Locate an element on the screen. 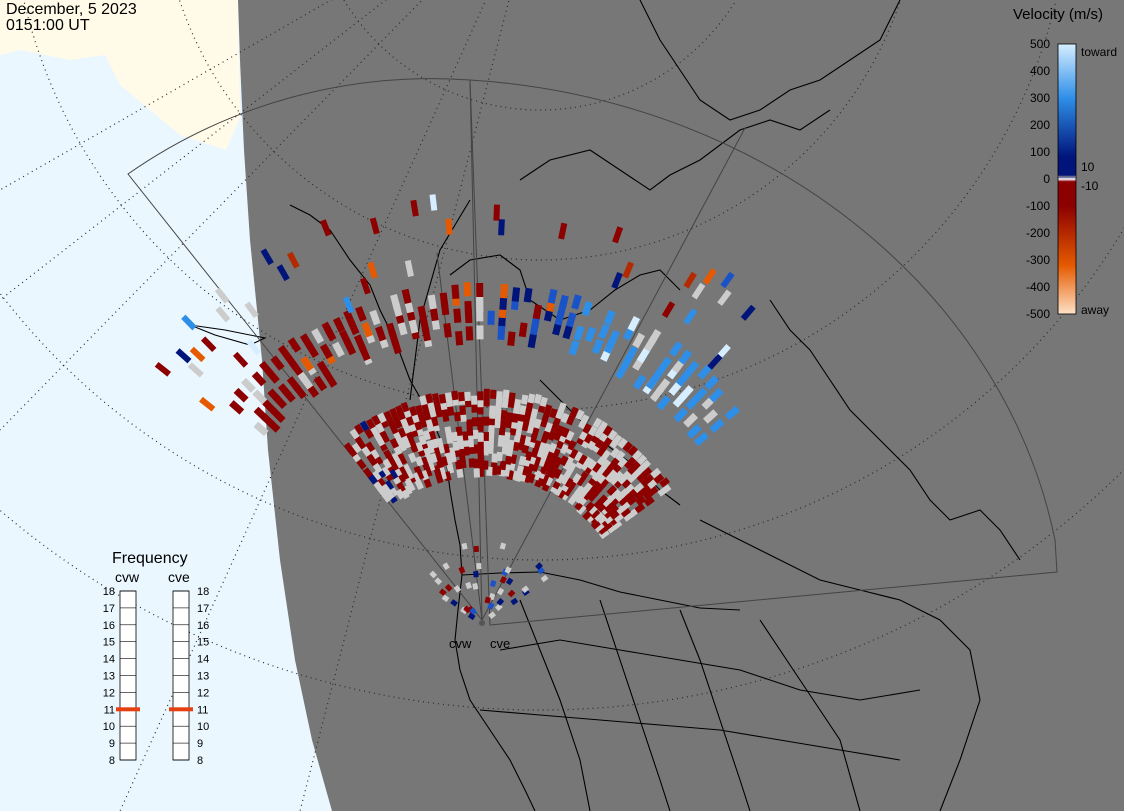 The height and width of the screenshot is (811, 1124). frequency-tick-label: 17 is located at coordinates (109, 609).